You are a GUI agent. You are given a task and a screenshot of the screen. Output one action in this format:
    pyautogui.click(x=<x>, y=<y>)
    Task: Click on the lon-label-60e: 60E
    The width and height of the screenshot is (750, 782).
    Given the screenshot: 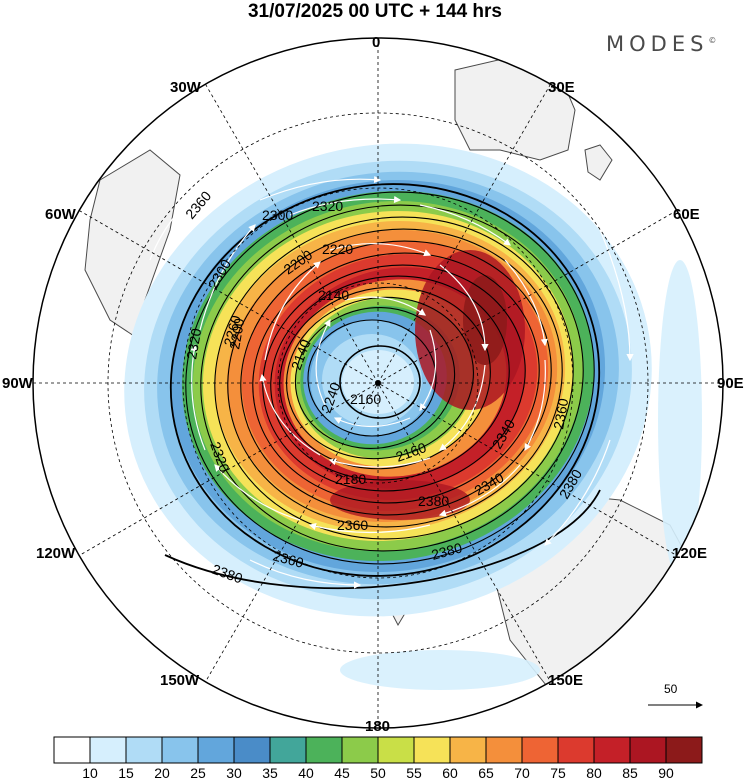 What is the action you would take?
    pyautogui.click(x=686, y=214)
    